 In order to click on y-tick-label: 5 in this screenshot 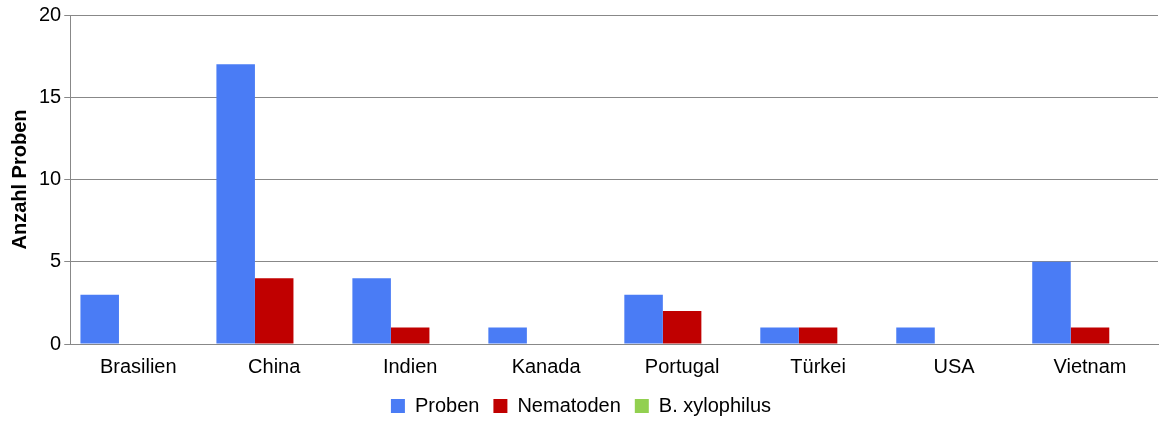, I will do `click(56, 260)`.